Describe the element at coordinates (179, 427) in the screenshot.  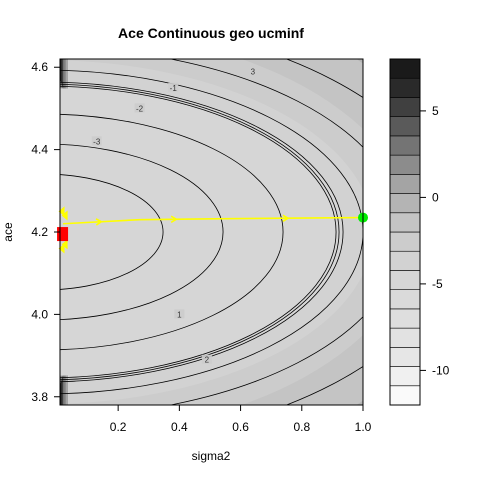
I see `x-tick-label: 0.4` at that location.